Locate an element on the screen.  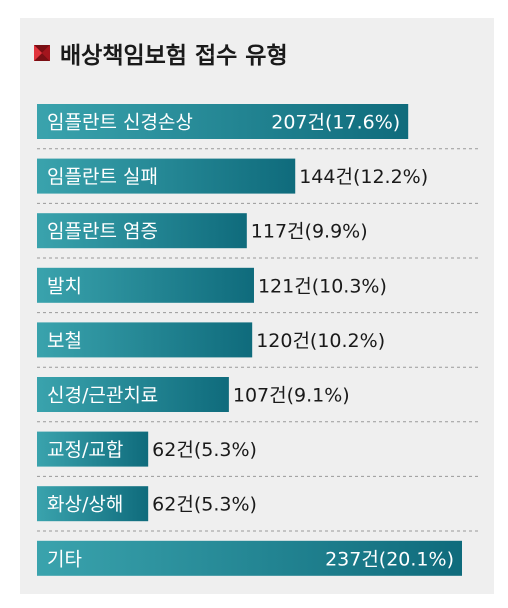
category-label: 교정/교합 is located at coordinates (85, 450).